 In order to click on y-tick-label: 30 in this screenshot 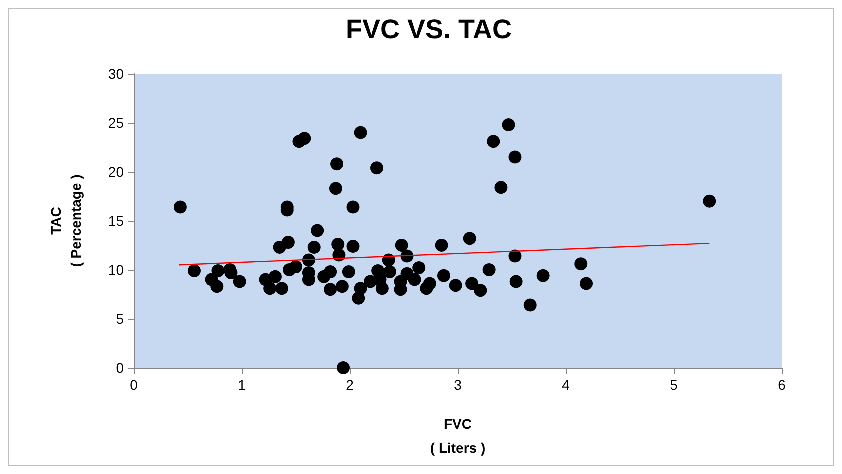, I will do `click(116, 74)`.